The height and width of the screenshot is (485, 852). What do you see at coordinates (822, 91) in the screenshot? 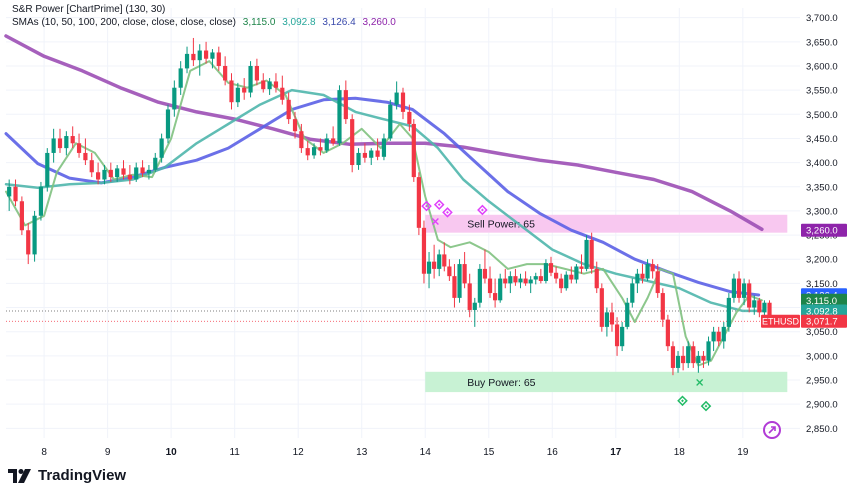
I see `y-tick-label: 3,550.0` at bounding box center [822, 91].